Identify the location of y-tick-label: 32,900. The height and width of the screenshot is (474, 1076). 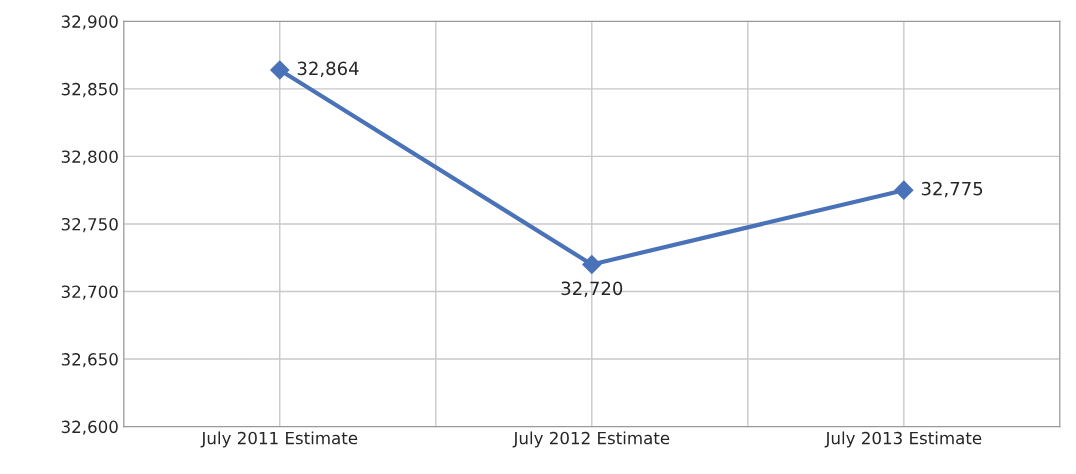
(89, 22).